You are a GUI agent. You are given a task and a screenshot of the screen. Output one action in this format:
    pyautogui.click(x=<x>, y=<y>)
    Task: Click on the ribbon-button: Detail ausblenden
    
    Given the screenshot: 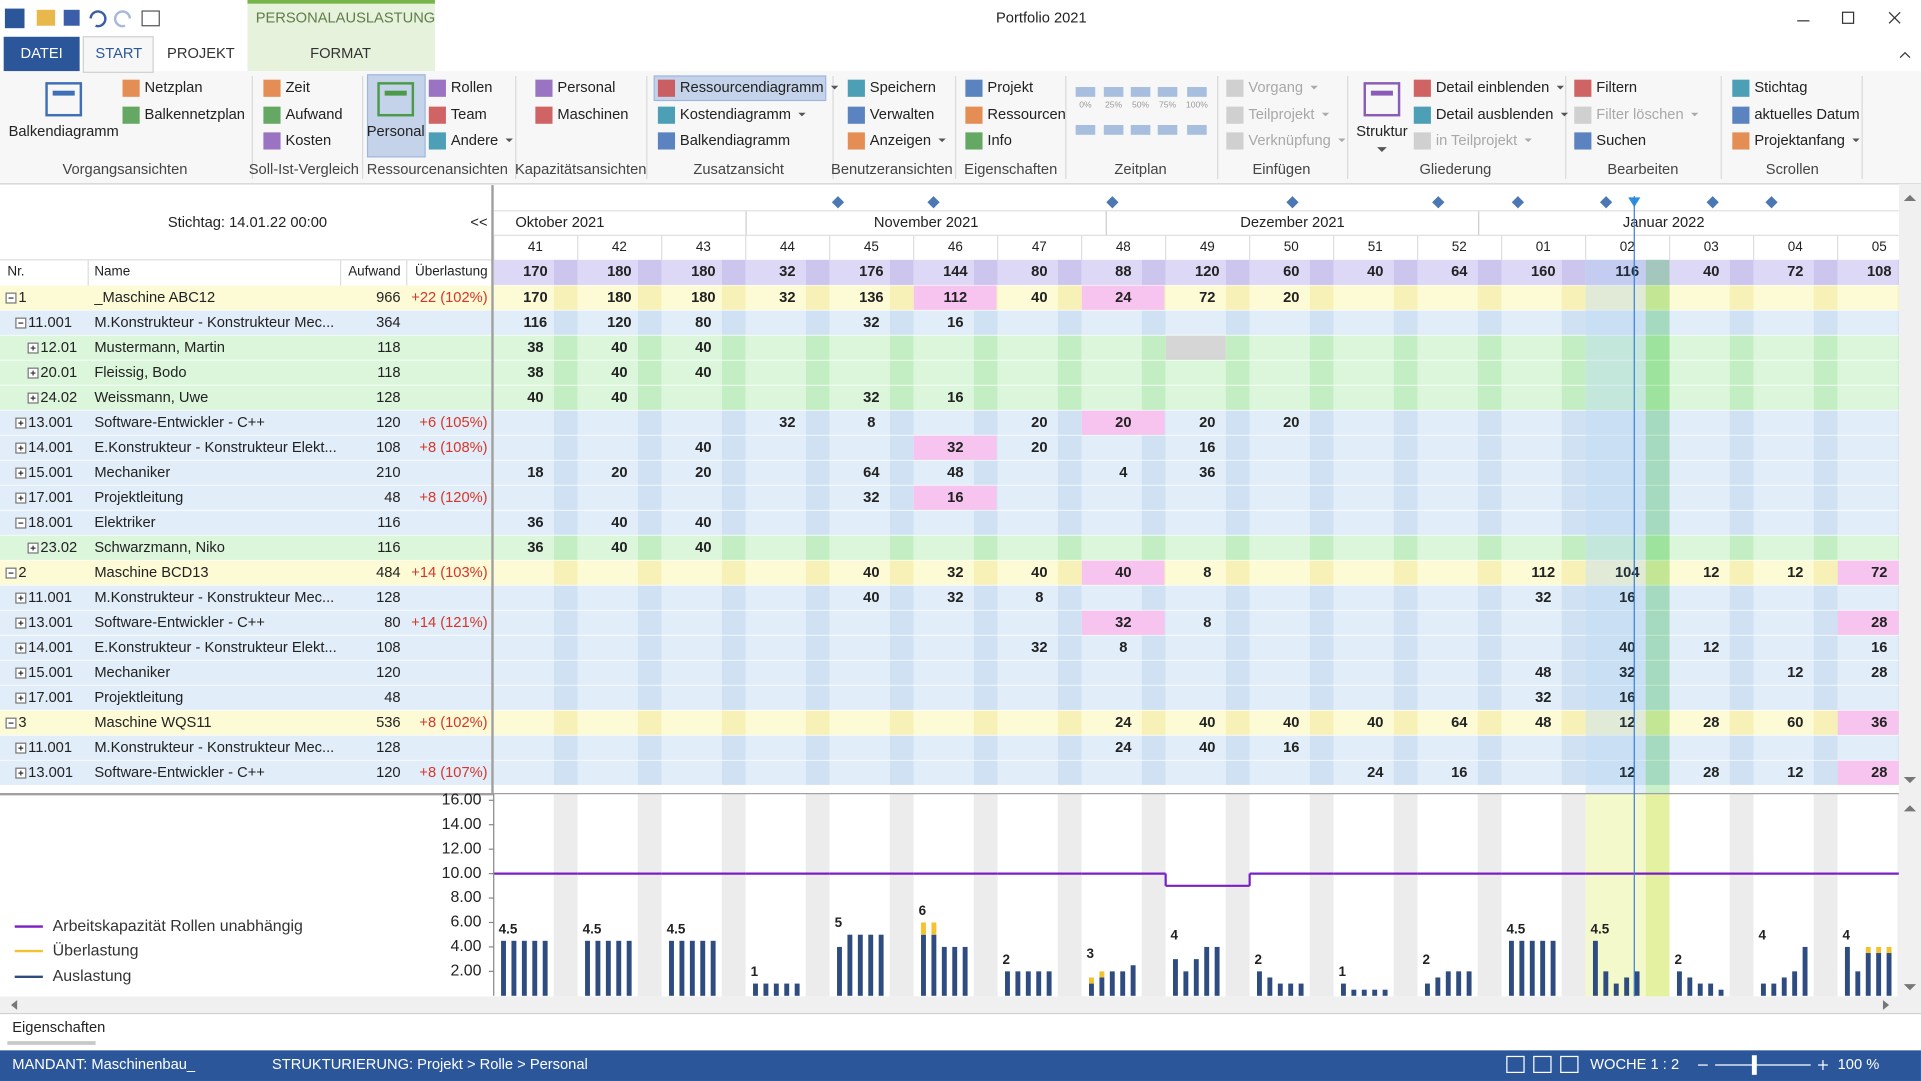 What is the action you would take?
    pyautogui.click(x=1495, y=115)
    